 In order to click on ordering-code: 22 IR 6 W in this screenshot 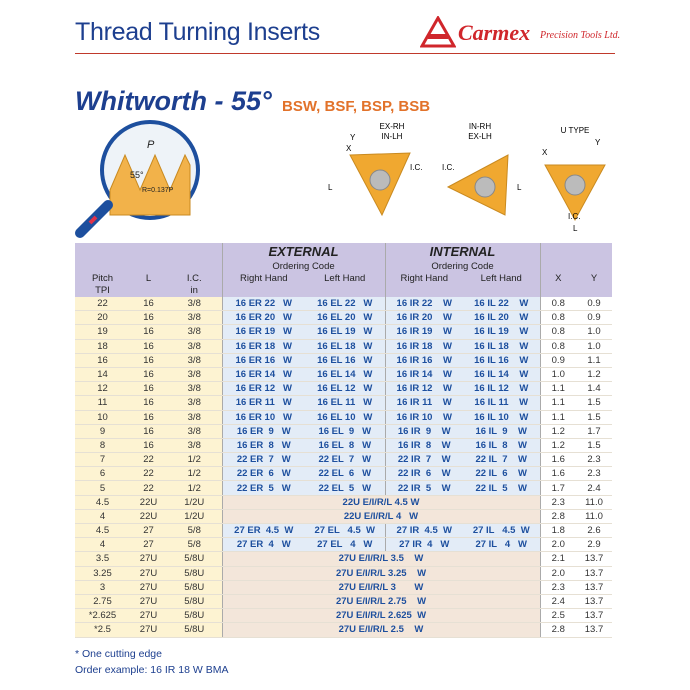, I will do `click(423, 474)`.